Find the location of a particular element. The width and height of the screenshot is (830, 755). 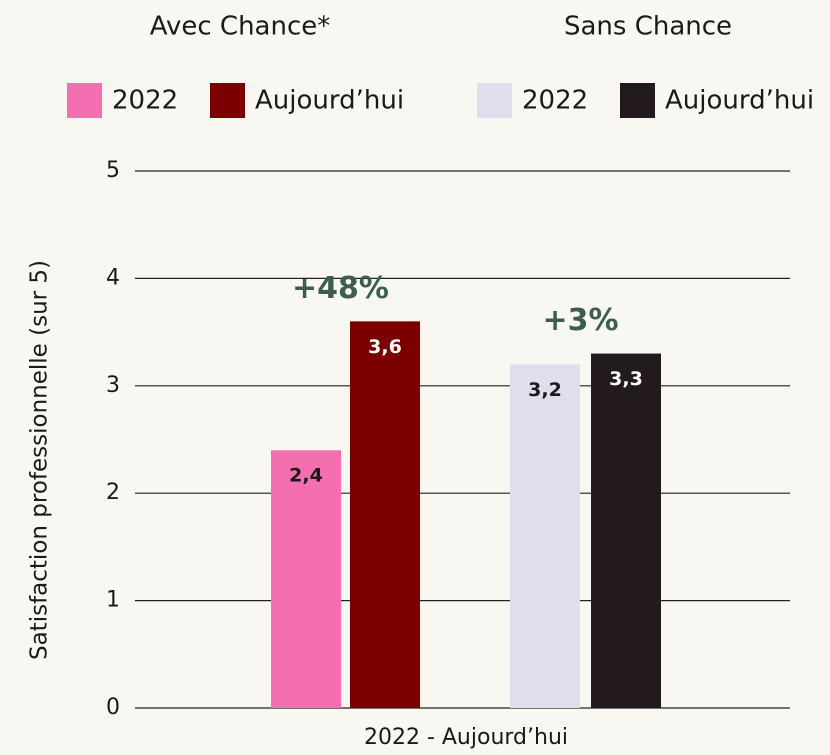

y-axis-label: Satisfaction professionnelle (sur 5) is located at coordinates (40, 460).